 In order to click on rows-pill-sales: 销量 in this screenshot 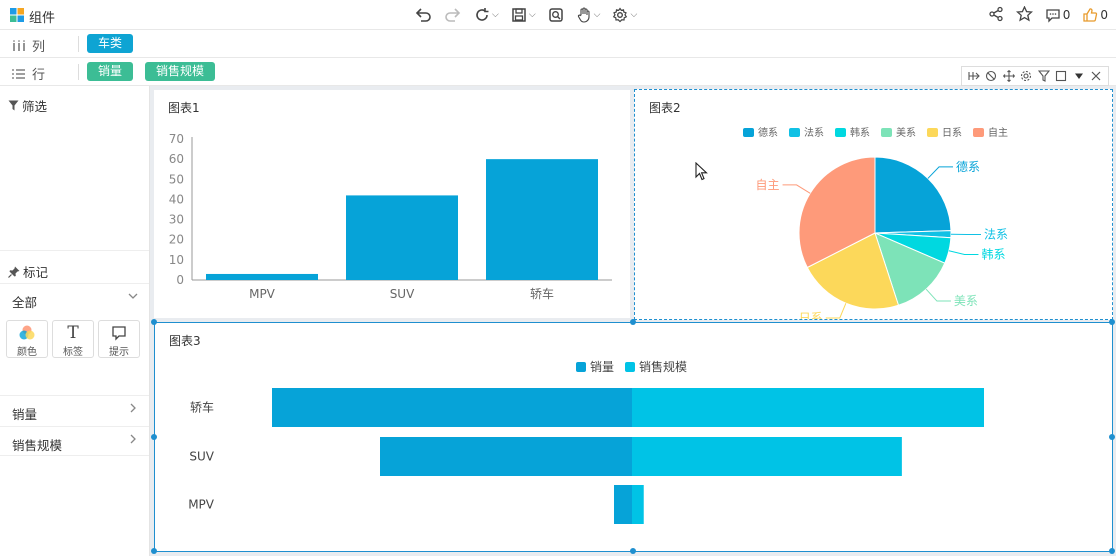, I will do `click(110, 71)`.